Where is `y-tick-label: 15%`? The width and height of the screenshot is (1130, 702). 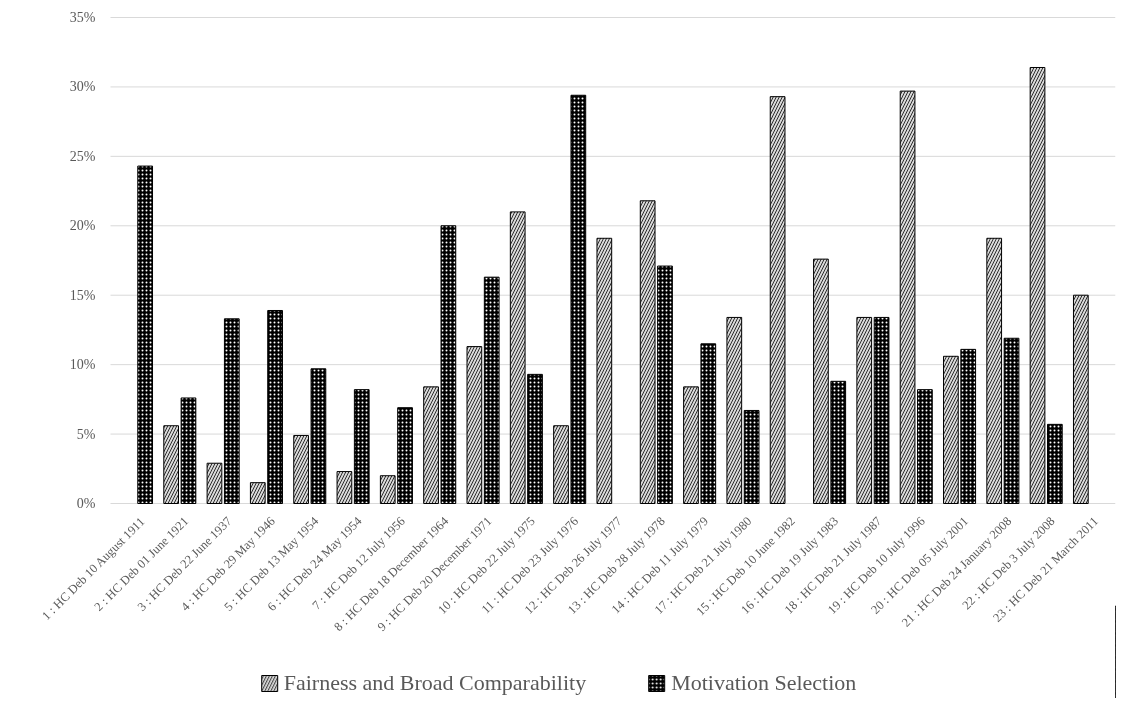 y-tick-label: 15% is located at coordinates (82, 295).